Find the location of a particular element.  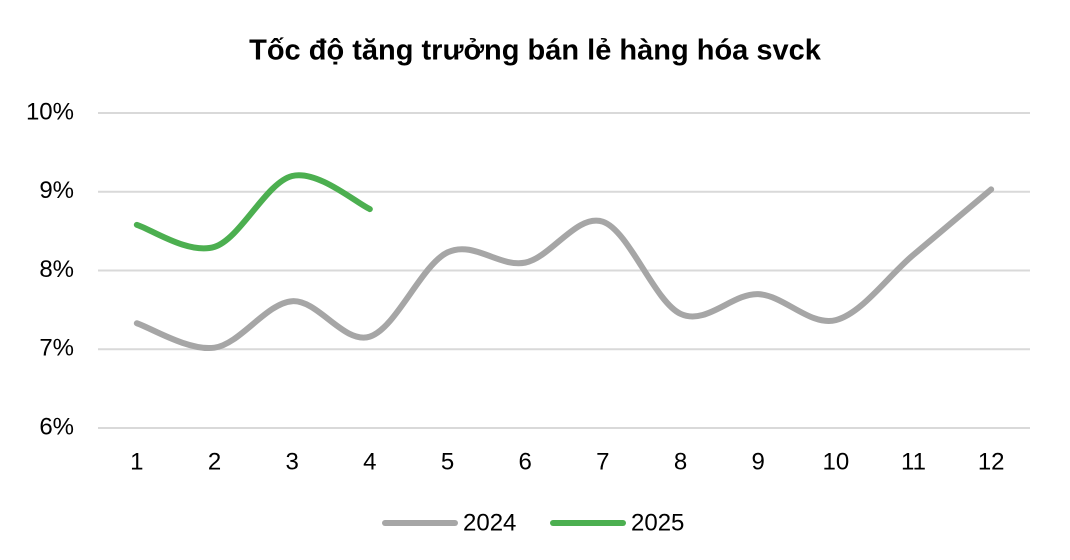

x-tick-label: 9 is located at coordinates (757, 461).